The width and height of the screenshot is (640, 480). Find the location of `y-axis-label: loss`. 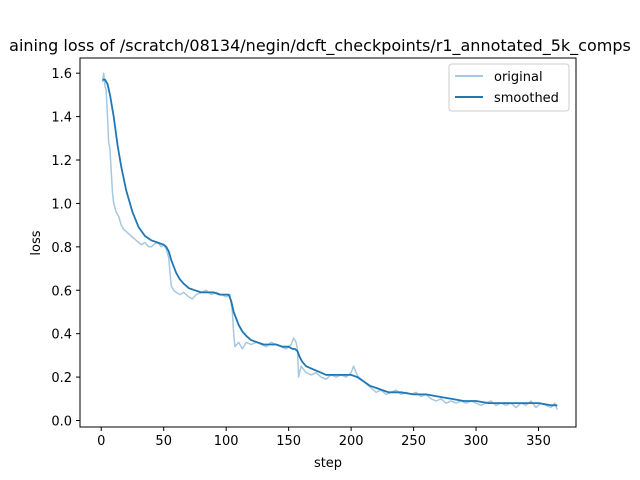

y-axis-label: loss is located at coordinates (36, 242).